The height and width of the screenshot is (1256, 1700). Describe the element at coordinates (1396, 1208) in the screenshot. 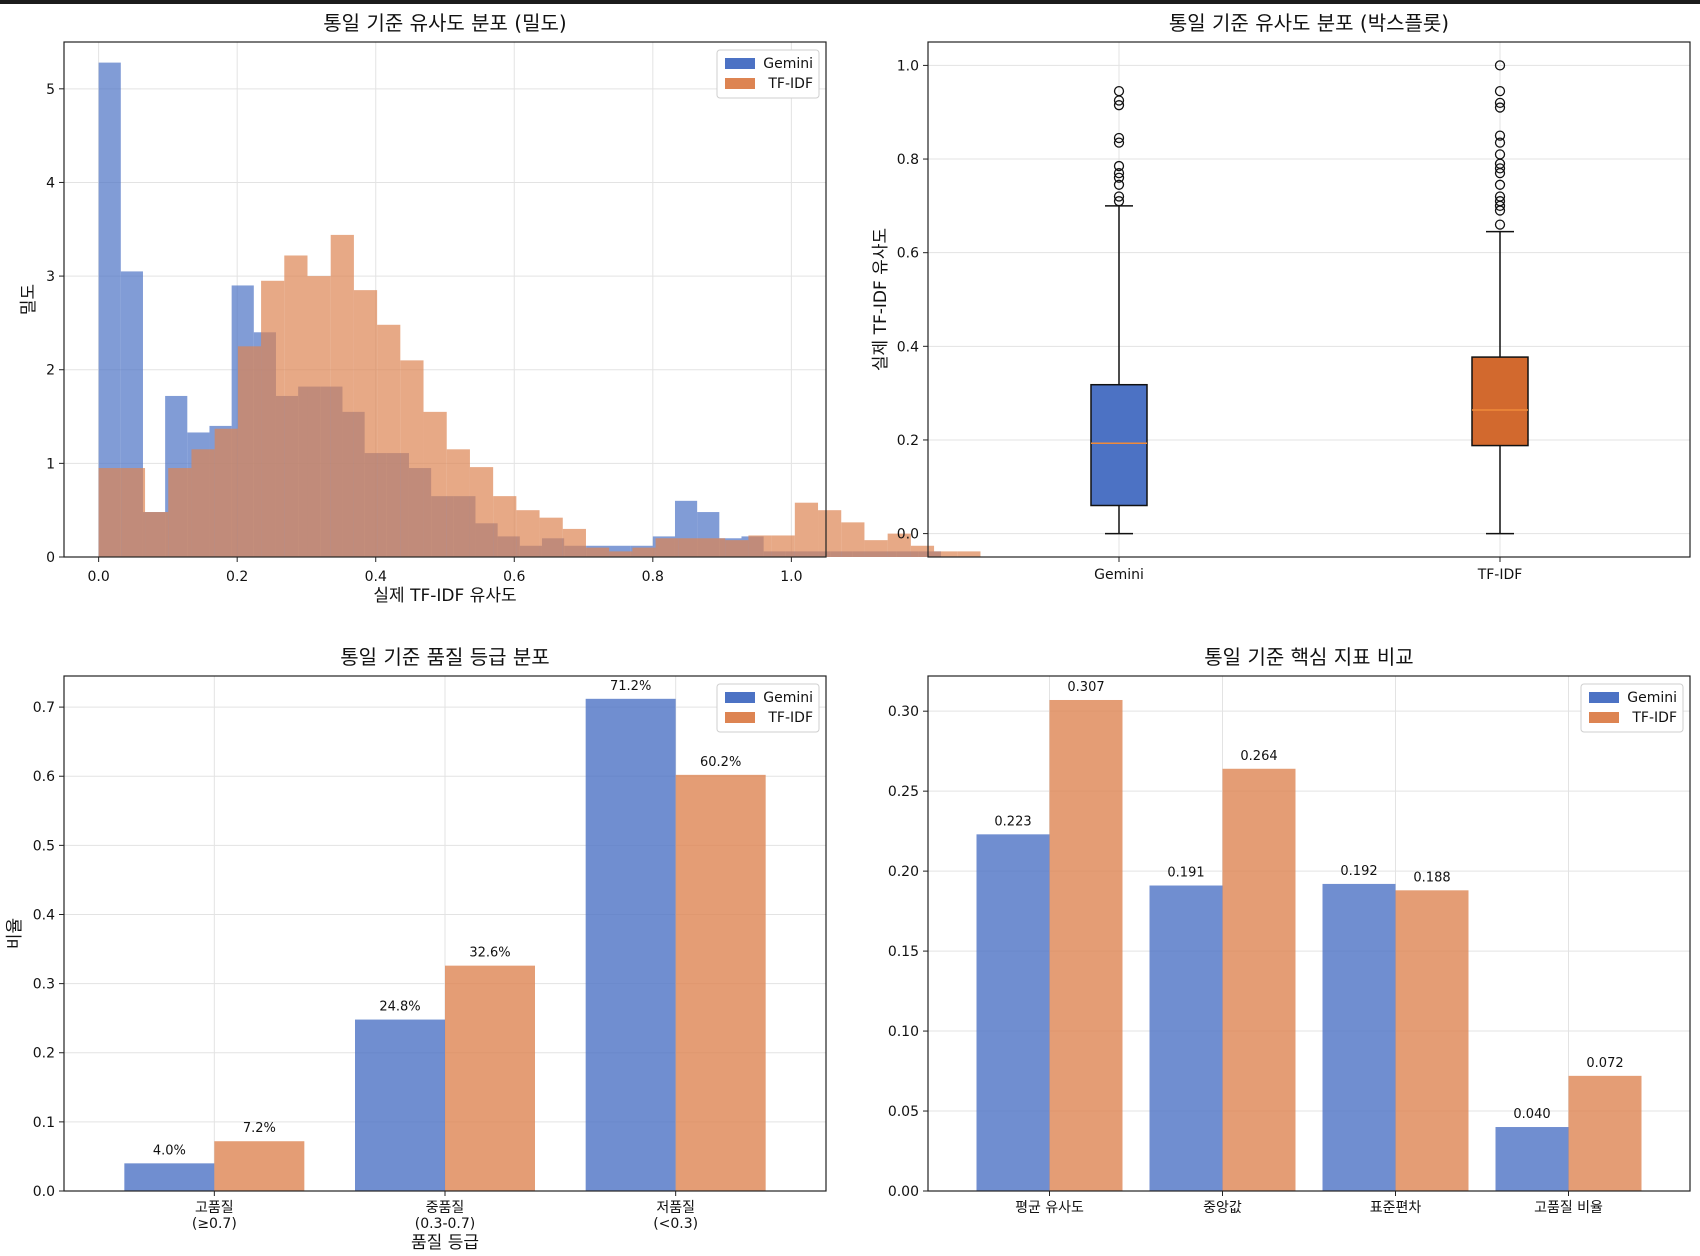

I see `x-tick-label: 표준편차` at that location.